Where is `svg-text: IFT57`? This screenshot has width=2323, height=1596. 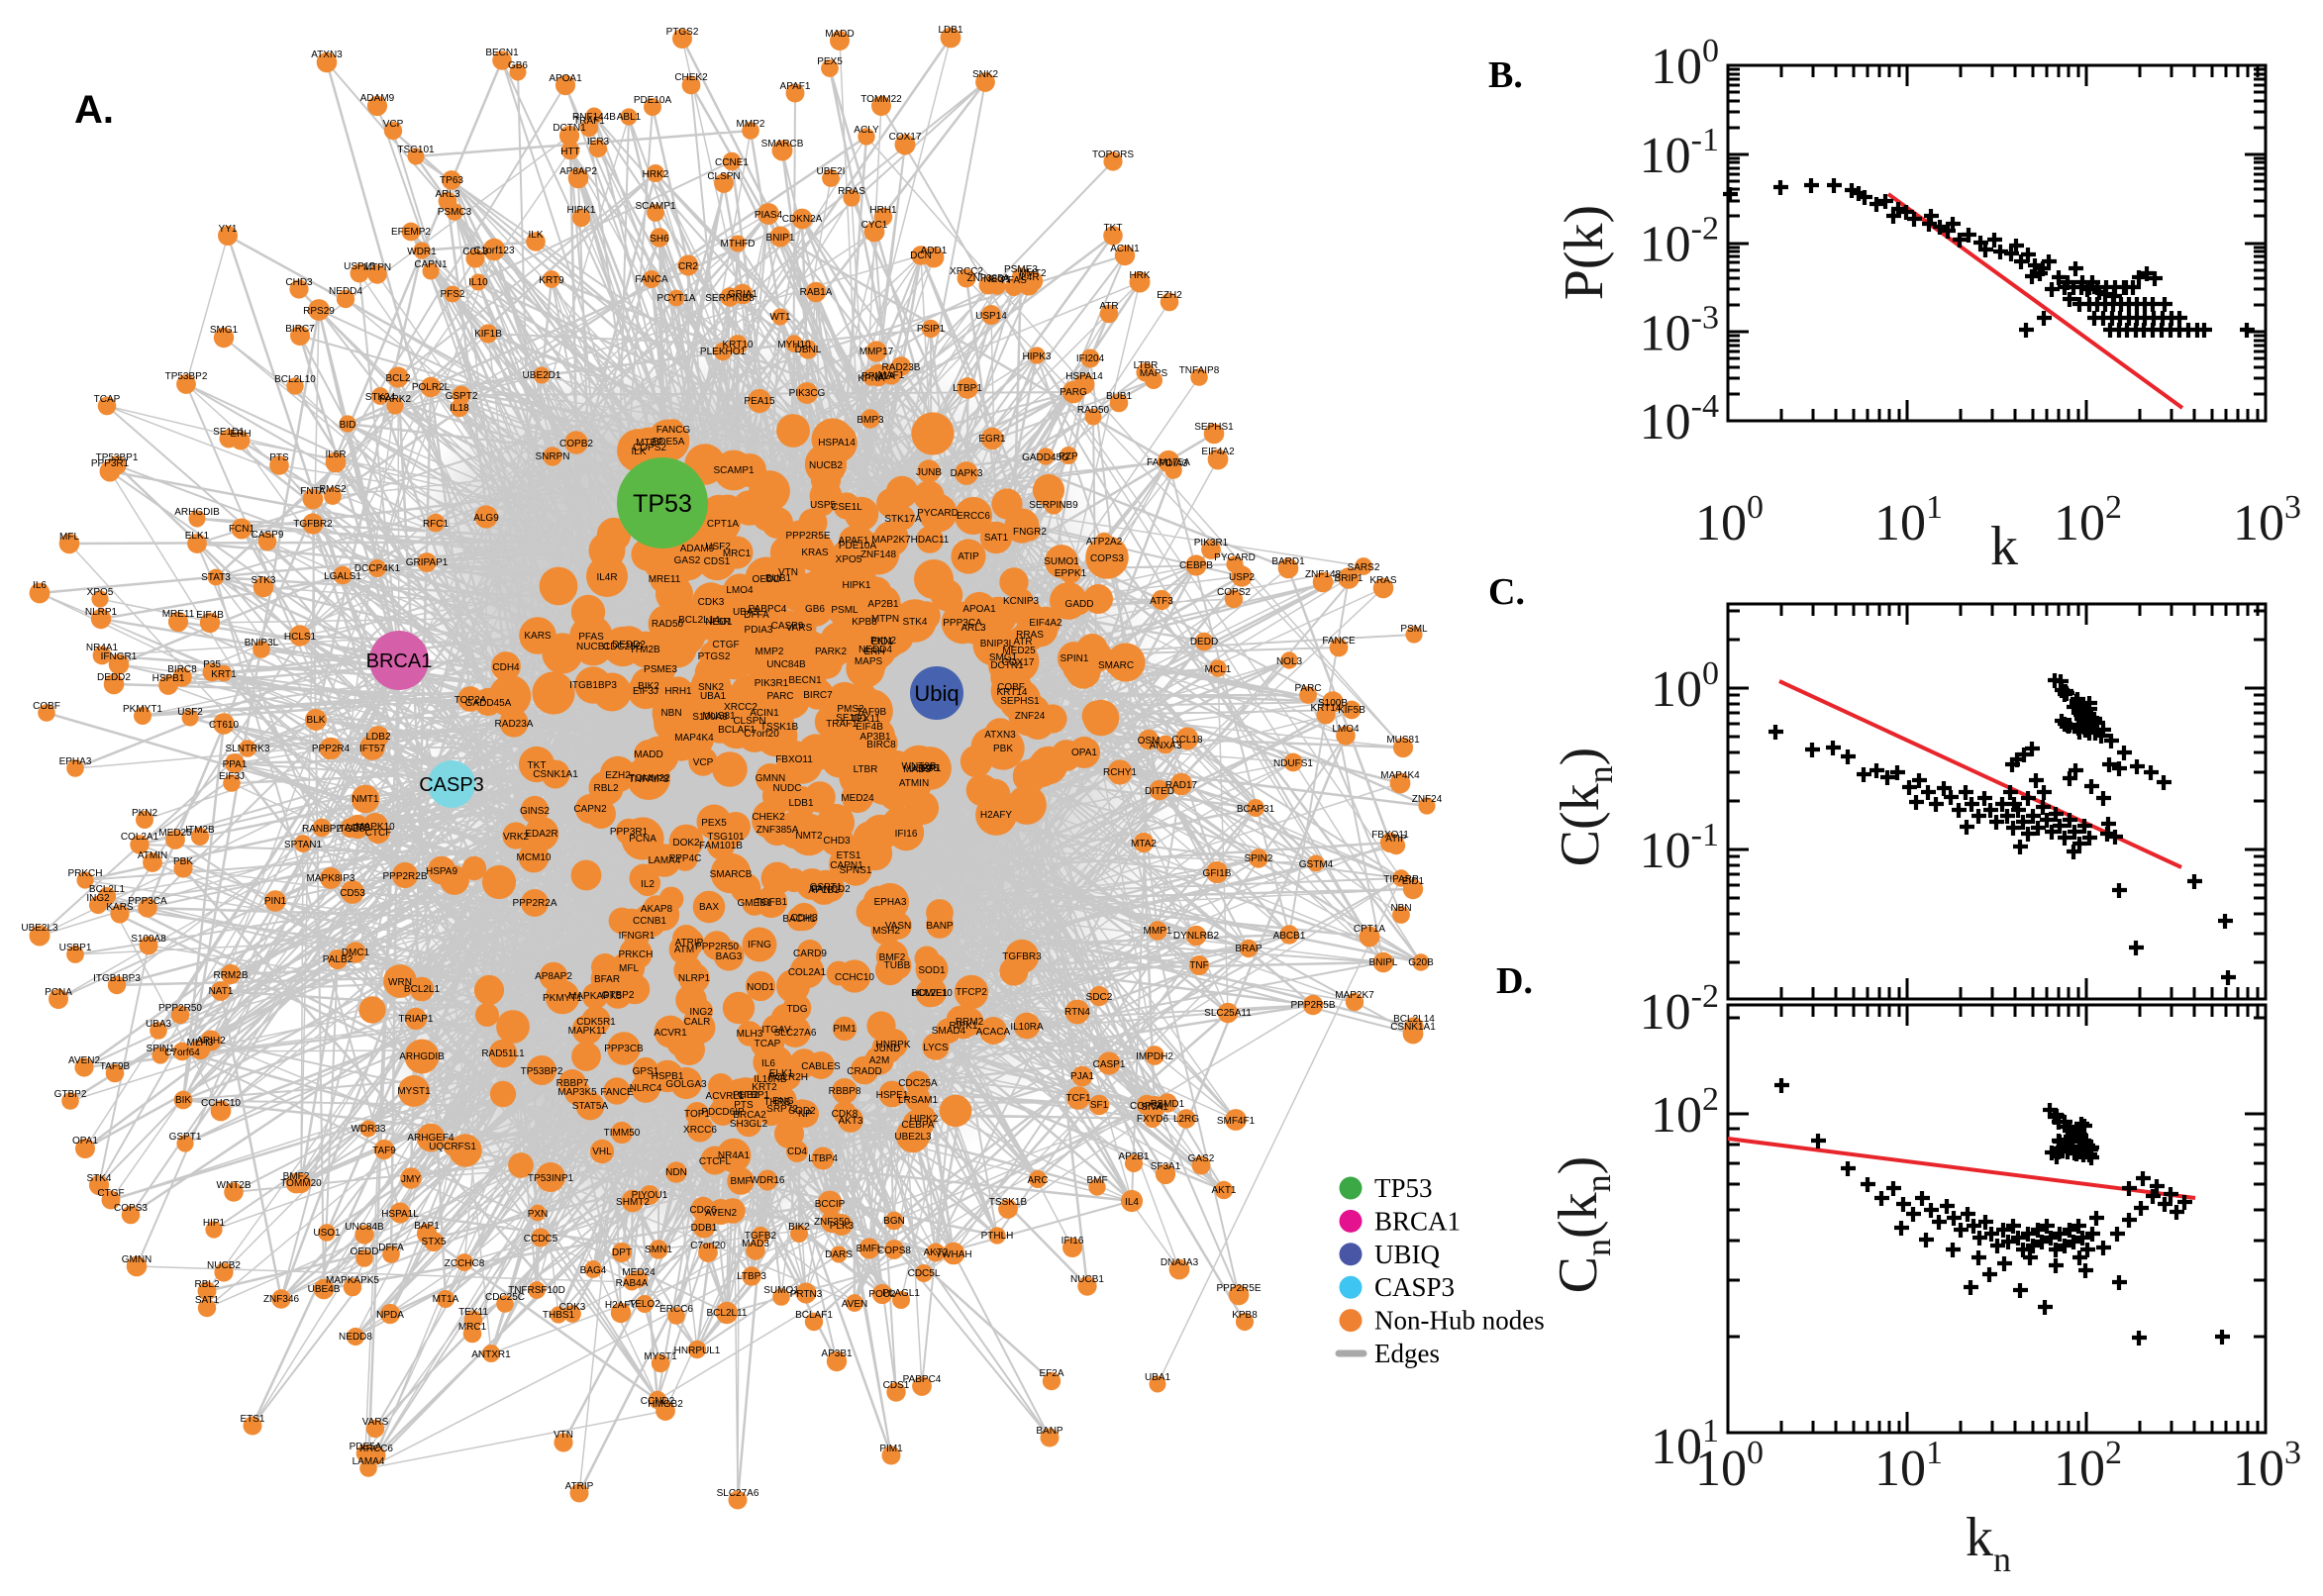 svg-text: IFT57 is located at coordinates (372, 749).